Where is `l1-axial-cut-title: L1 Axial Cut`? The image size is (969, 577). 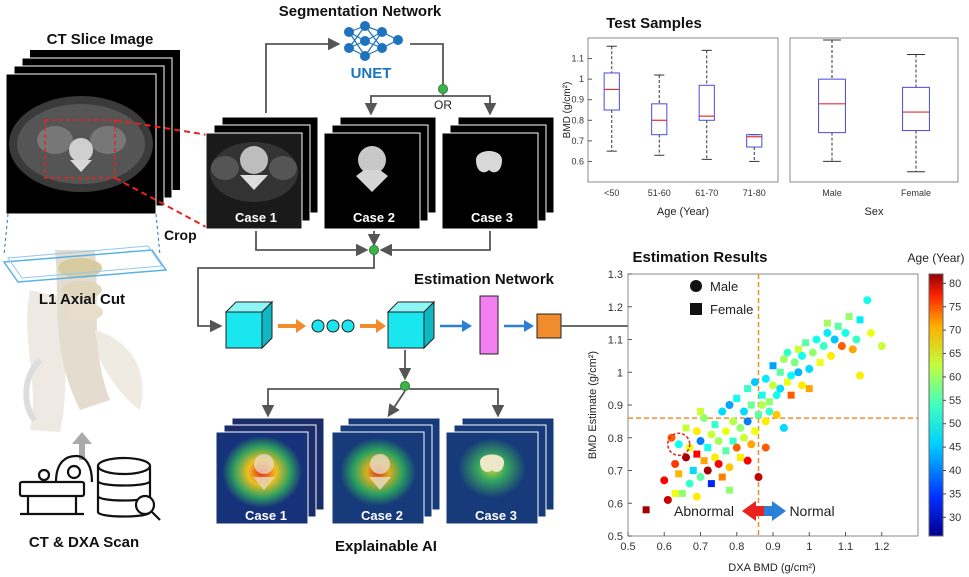
l1-axial-cut-title: L1 Axial Cut is located at coordinates (82, 299).